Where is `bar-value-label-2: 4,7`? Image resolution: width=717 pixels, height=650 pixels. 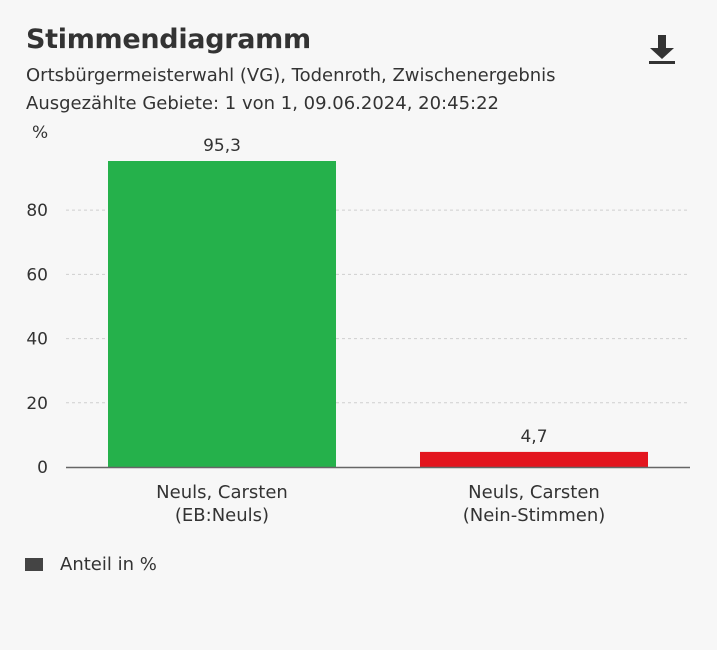
bar-value-label-2: 4,7 is located at coordinates (533, 437).